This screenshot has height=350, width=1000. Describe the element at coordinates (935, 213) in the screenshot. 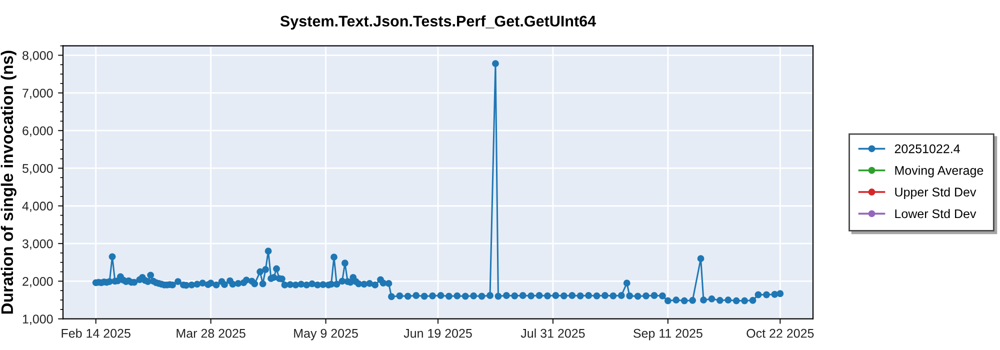

I see `legend-label: Lower Std Dev` at that location.